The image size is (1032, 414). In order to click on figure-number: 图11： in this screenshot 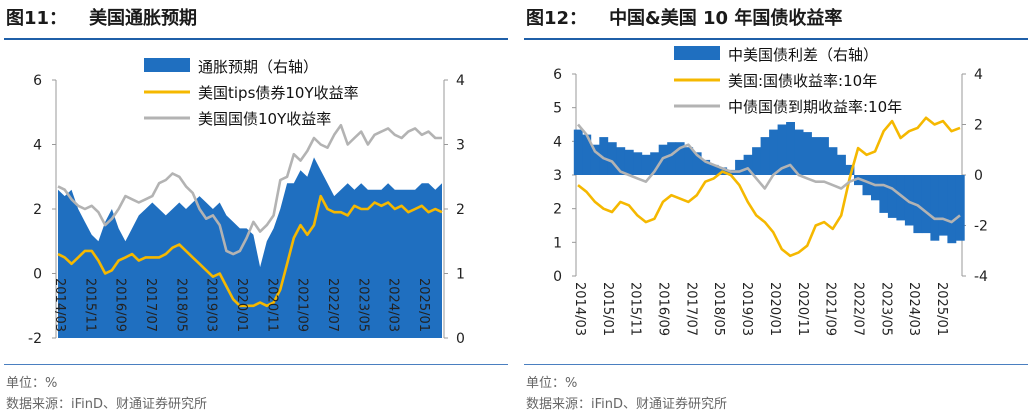, I will do `click(37, 18)`.